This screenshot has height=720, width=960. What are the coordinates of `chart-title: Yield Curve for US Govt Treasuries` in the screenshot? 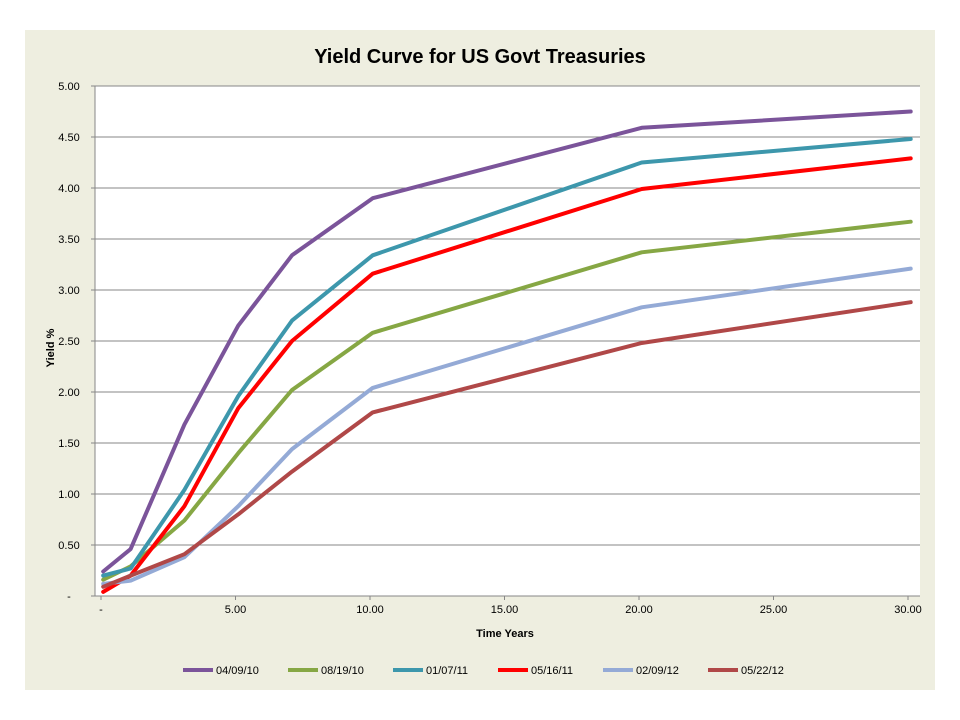 It's located at (480, 57).